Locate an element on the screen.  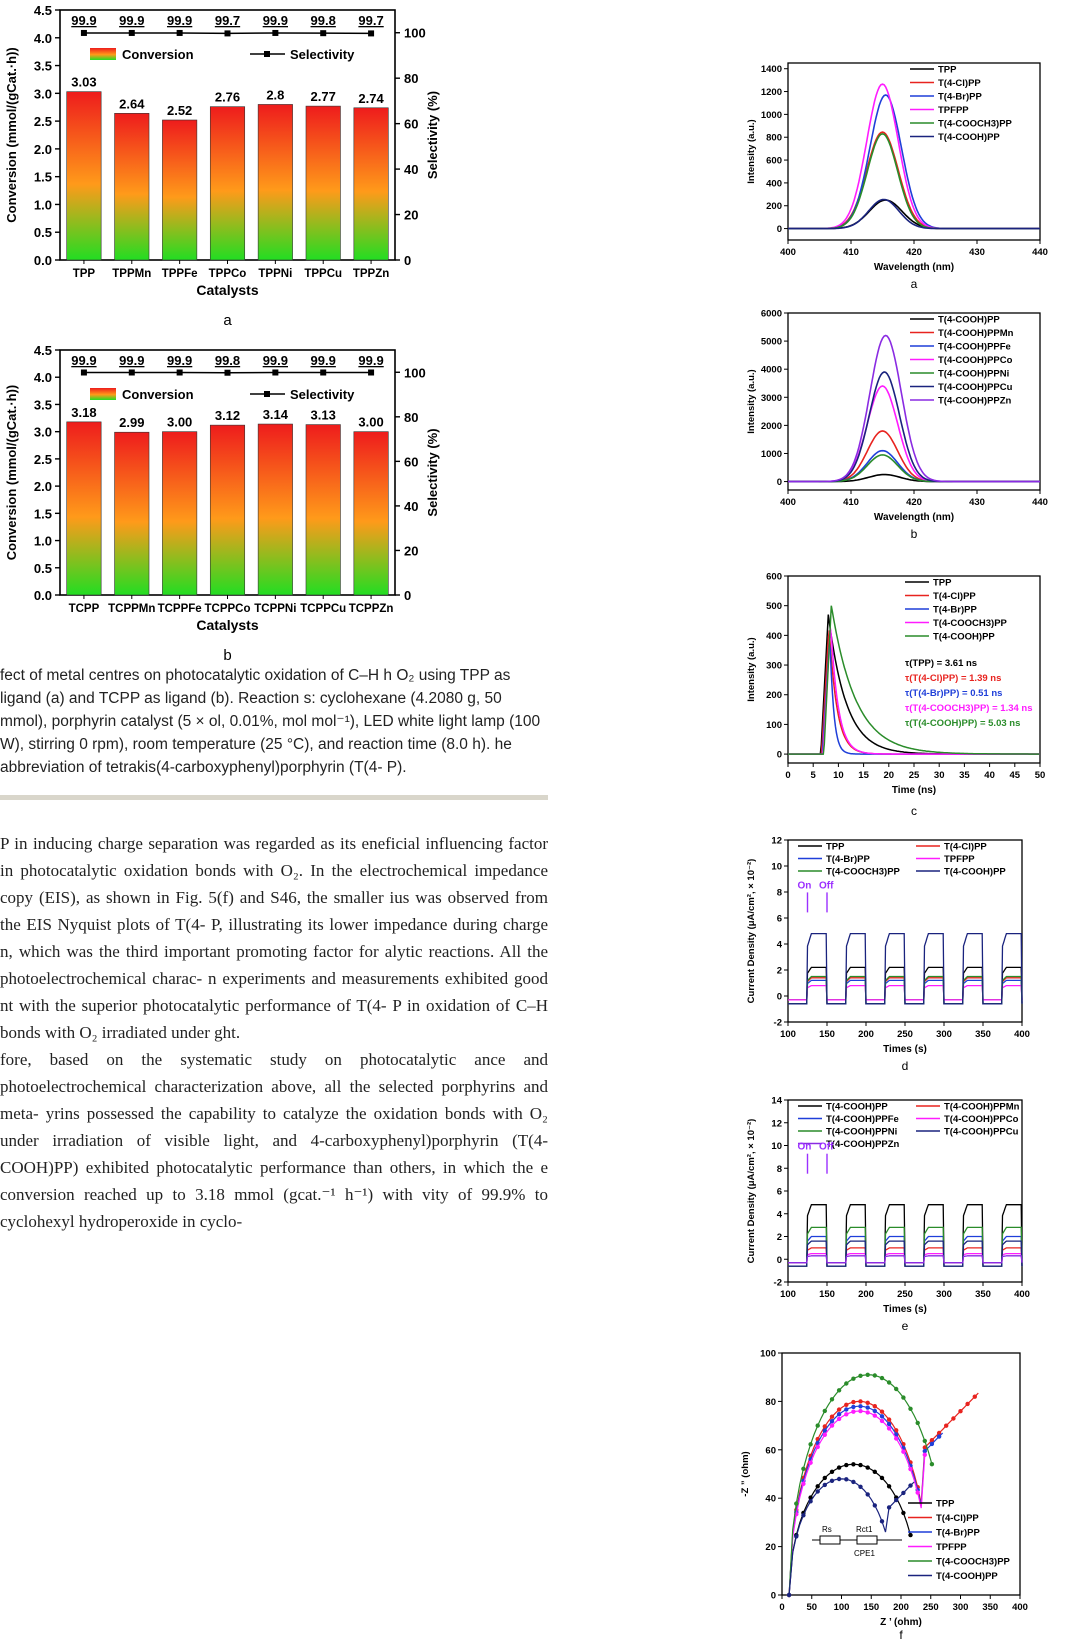
x-axis-label: Wavelength (nm) is located at coordinates (914, 267).